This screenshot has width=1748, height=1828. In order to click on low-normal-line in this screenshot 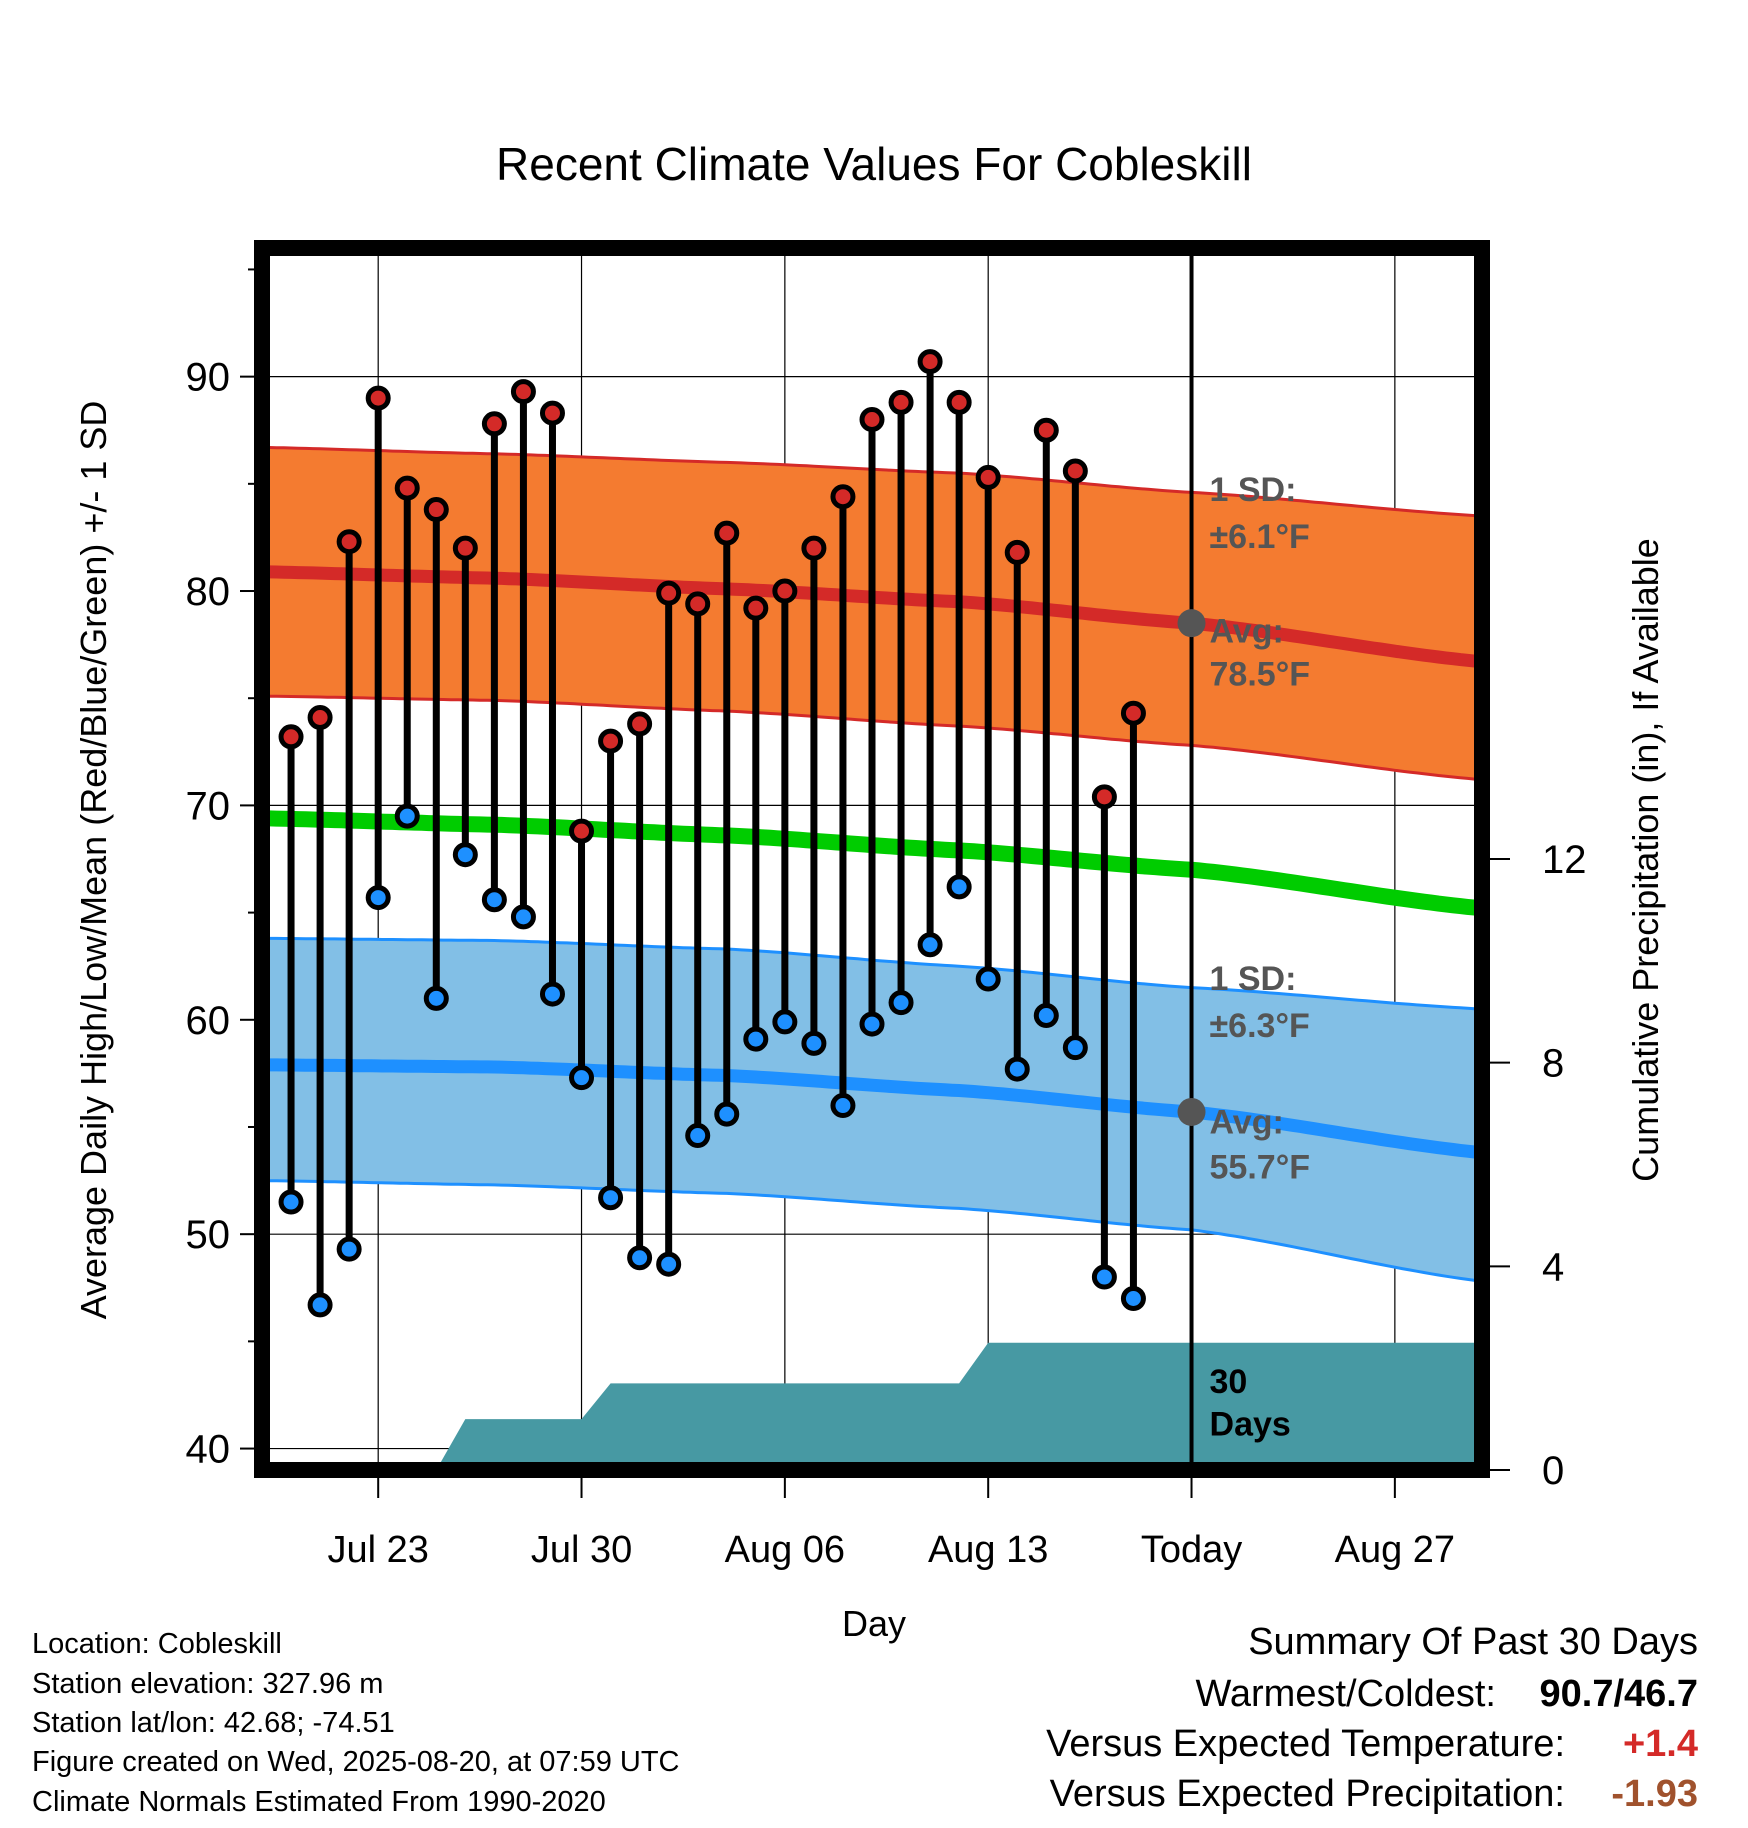, I will do `click(872, 1109)`.